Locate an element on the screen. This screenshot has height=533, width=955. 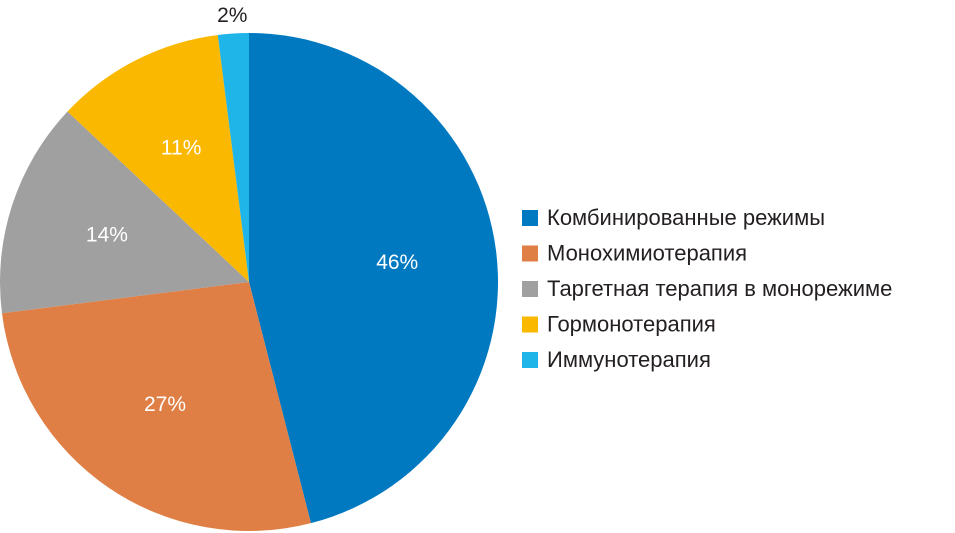
data-label-1: 46% is located at coordinates (397, 262).